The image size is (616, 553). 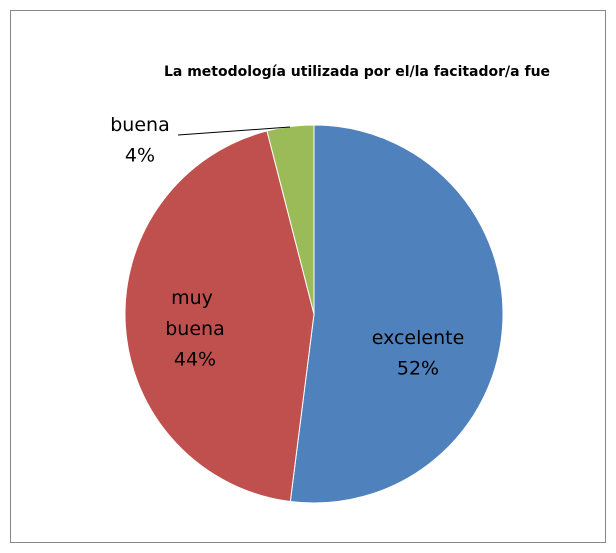 I want to click on slice-value-label: 4%, so click(x=140, y=156).